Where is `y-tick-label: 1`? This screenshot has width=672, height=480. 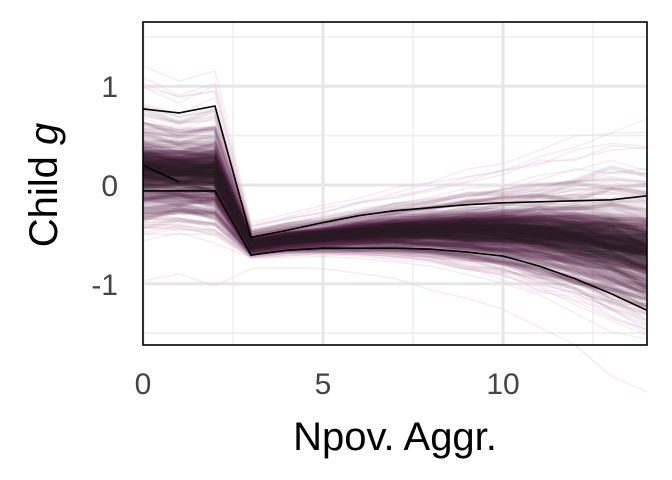 y-tick-label: 1 is located at coordinates (109, 87).